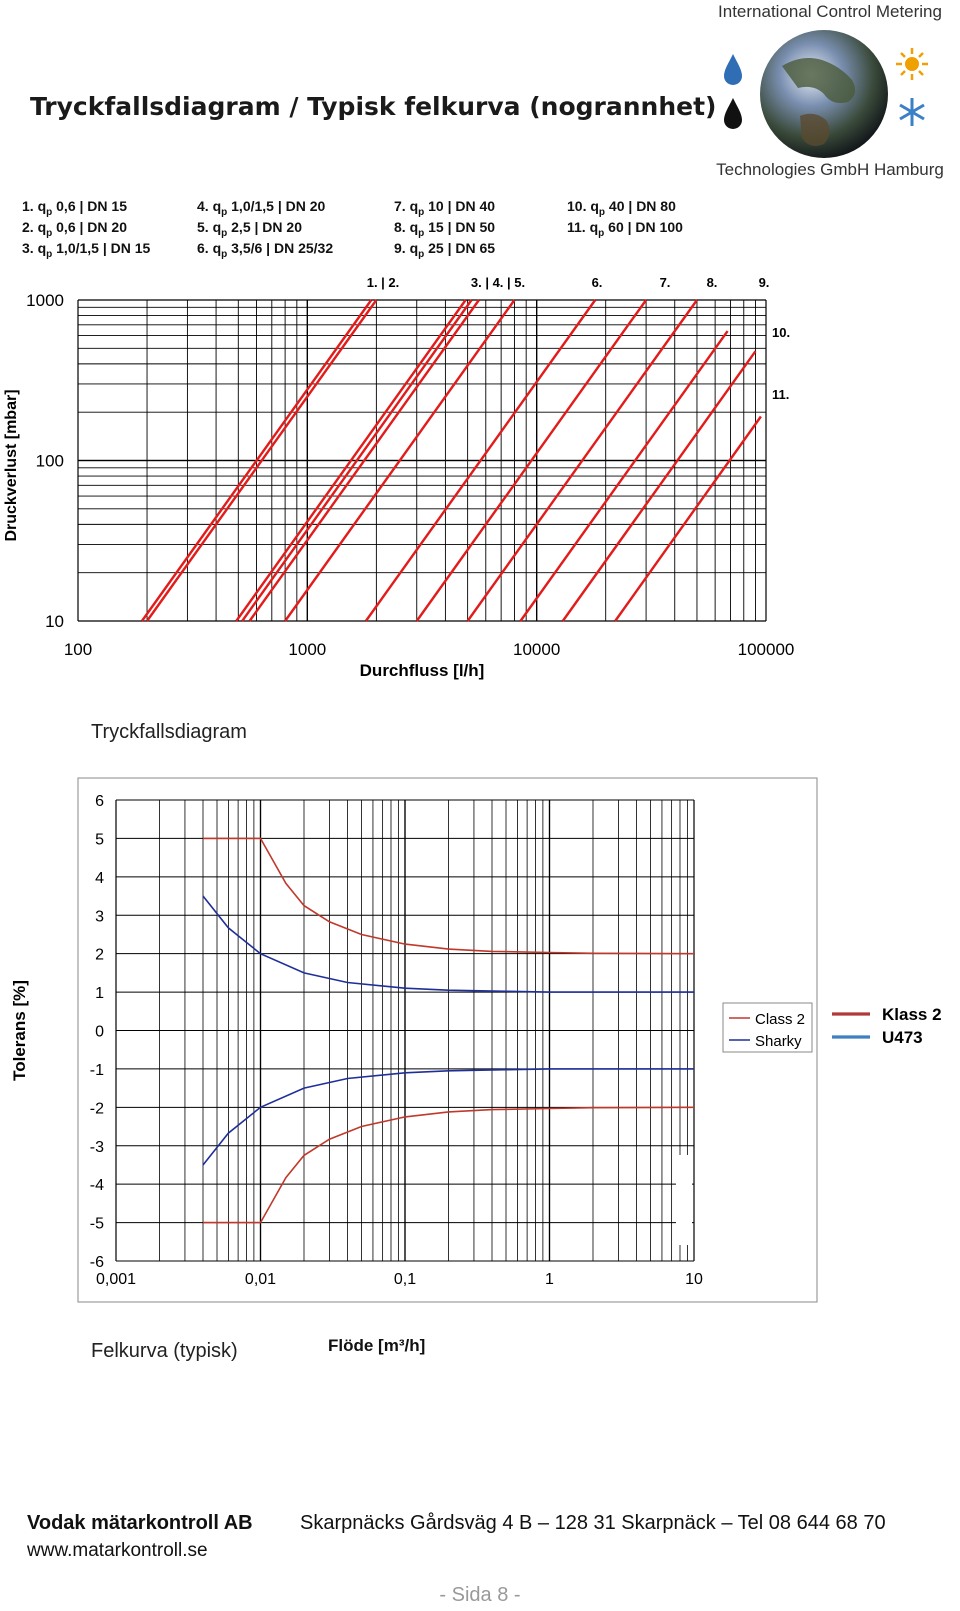  I want to click on company-logo, so click(826, 94).